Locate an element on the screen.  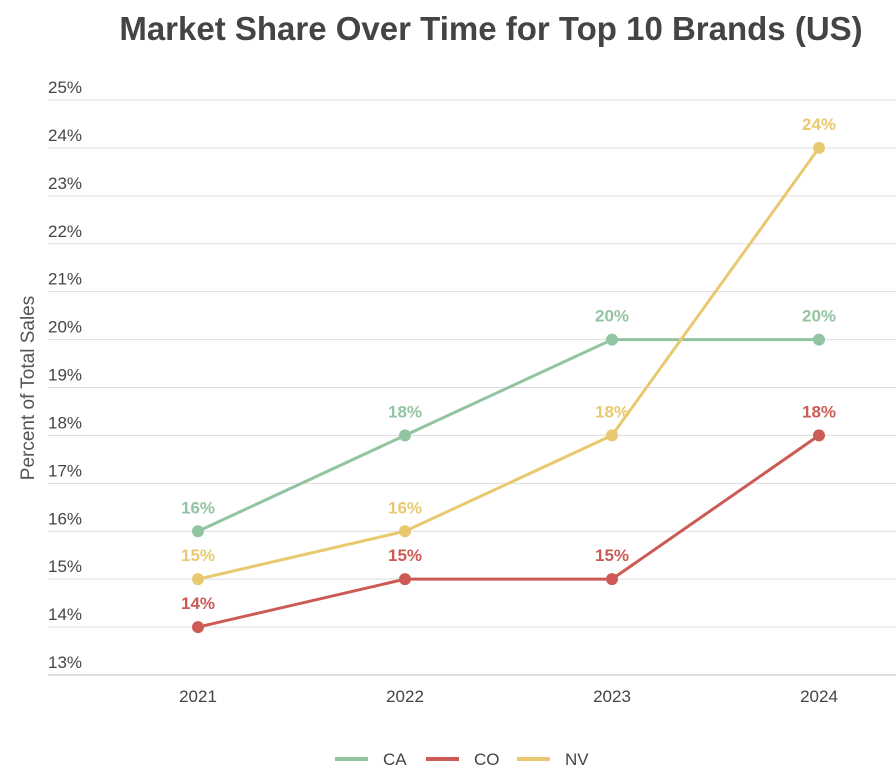
x-tick-label: 2024 is located at coordinates (819, 696).